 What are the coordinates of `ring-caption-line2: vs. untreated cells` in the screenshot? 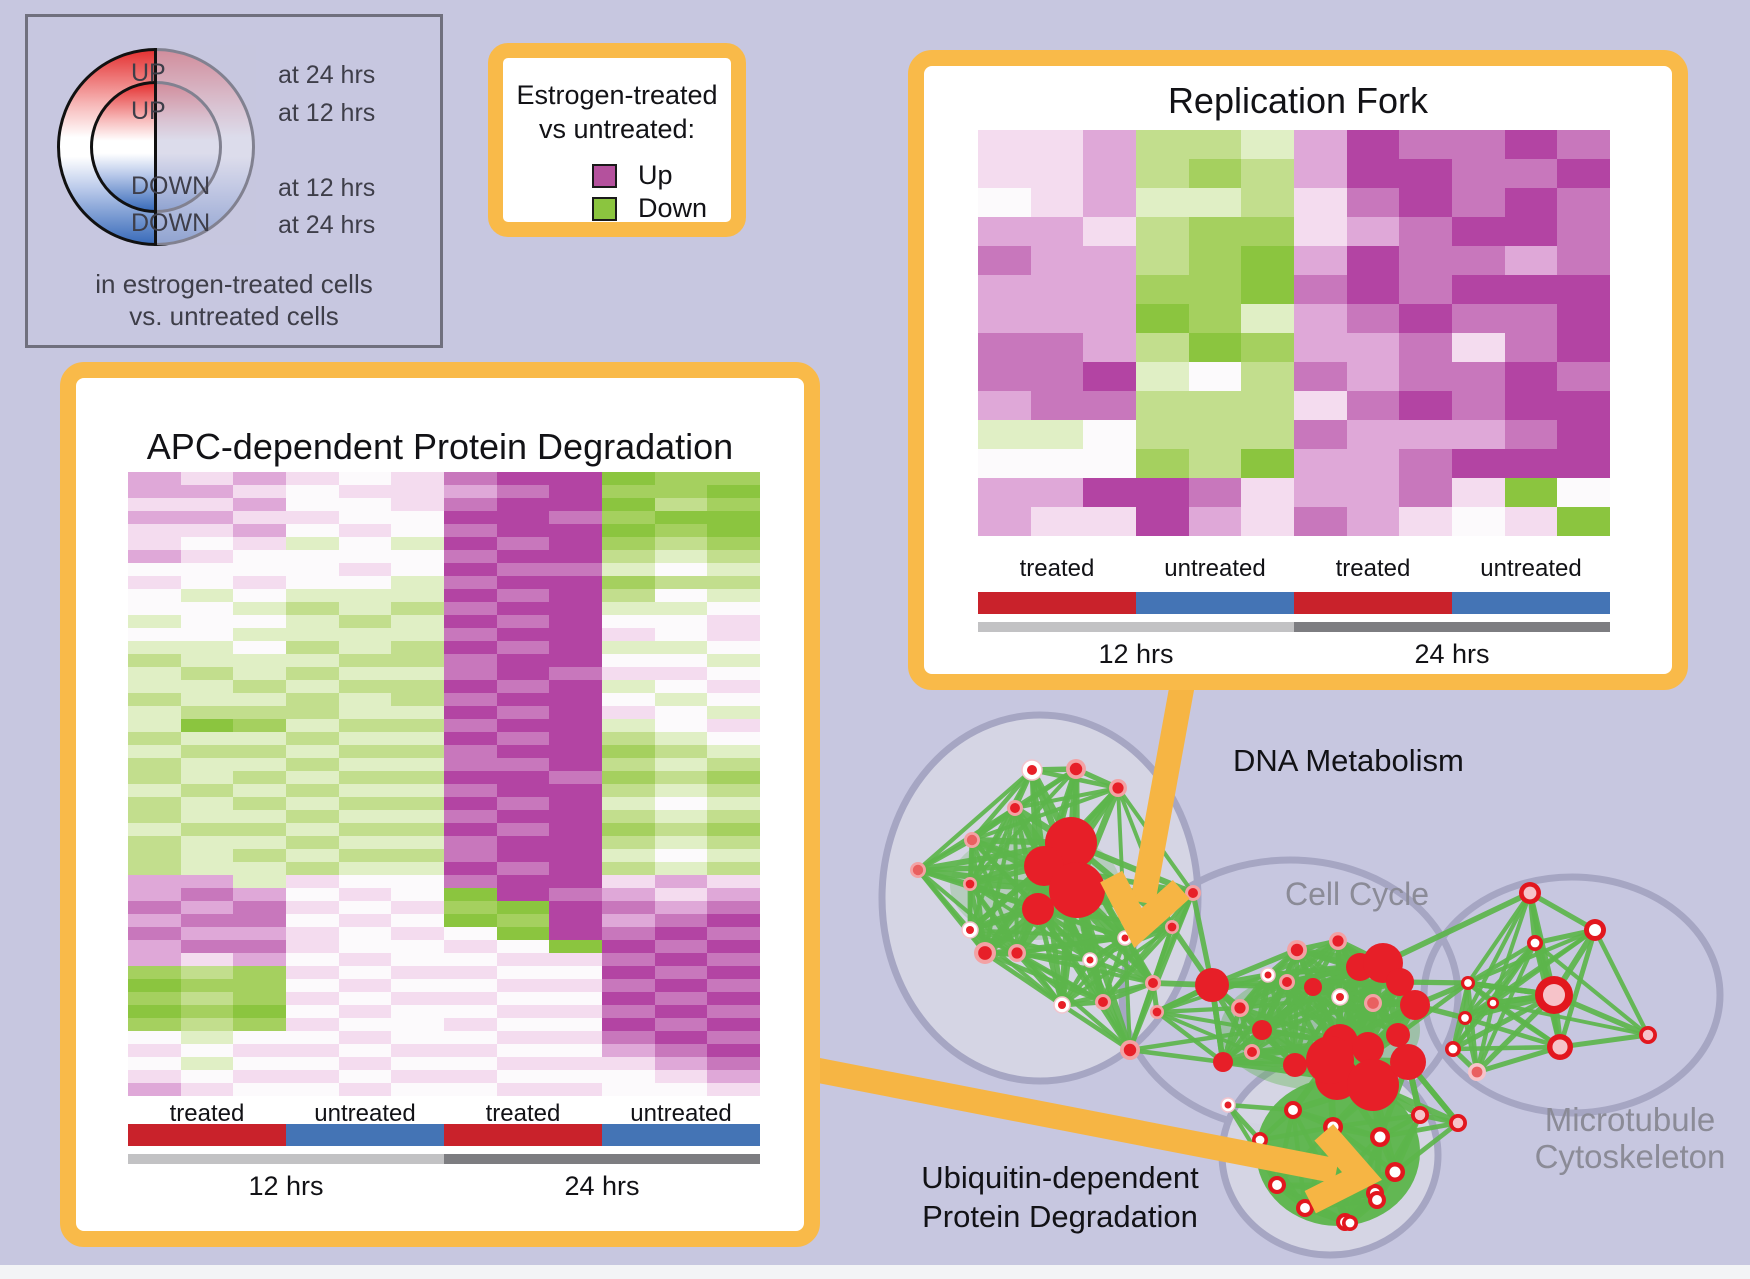 It's located at (234, 316).